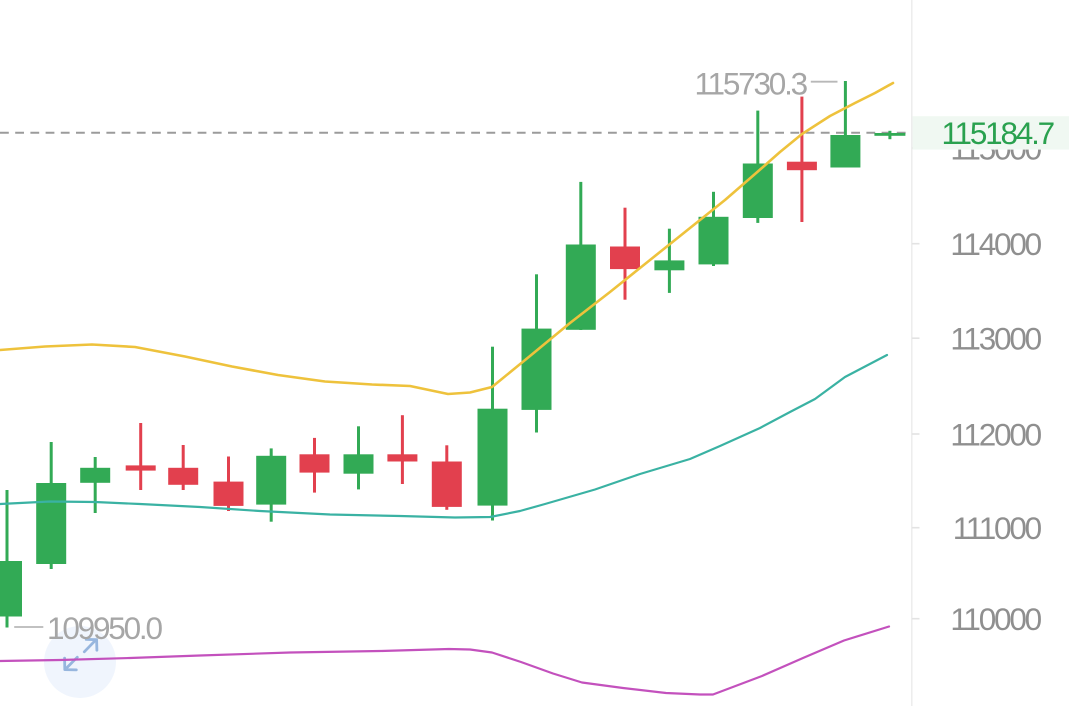 This screenshot has width=1069, height=706. What do you see at coordinates (995, 434) in the screenshot?
I see `svg-text: 112000` at bounding box center [995, 434].